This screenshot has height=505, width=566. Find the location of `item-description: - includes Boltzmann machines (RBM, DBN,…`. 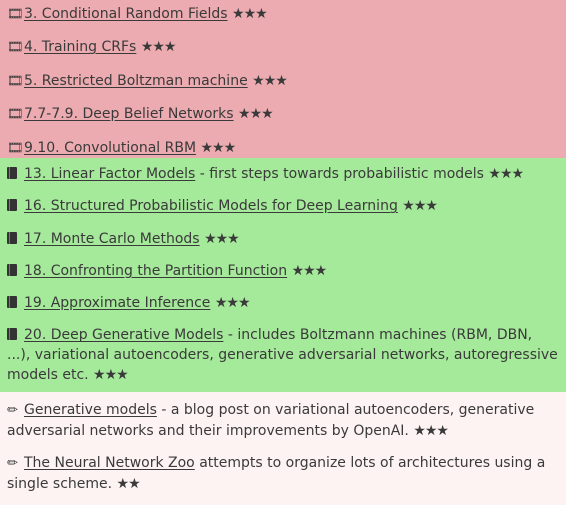

item-description: - includes Boltzmann machines (RBM, DBN,… is located at coordinates (282, 355).